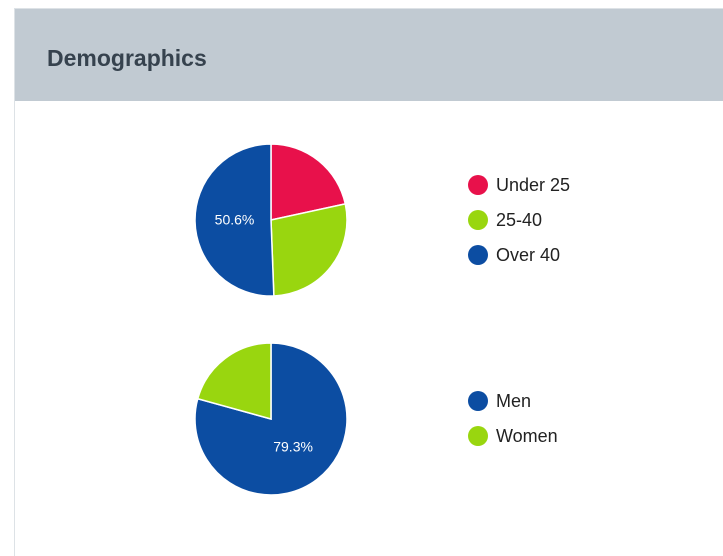 Image resolution: width=723 pixels, height=556 pixels. I want to click on slice-label: 50.6%, so click(235, 219).